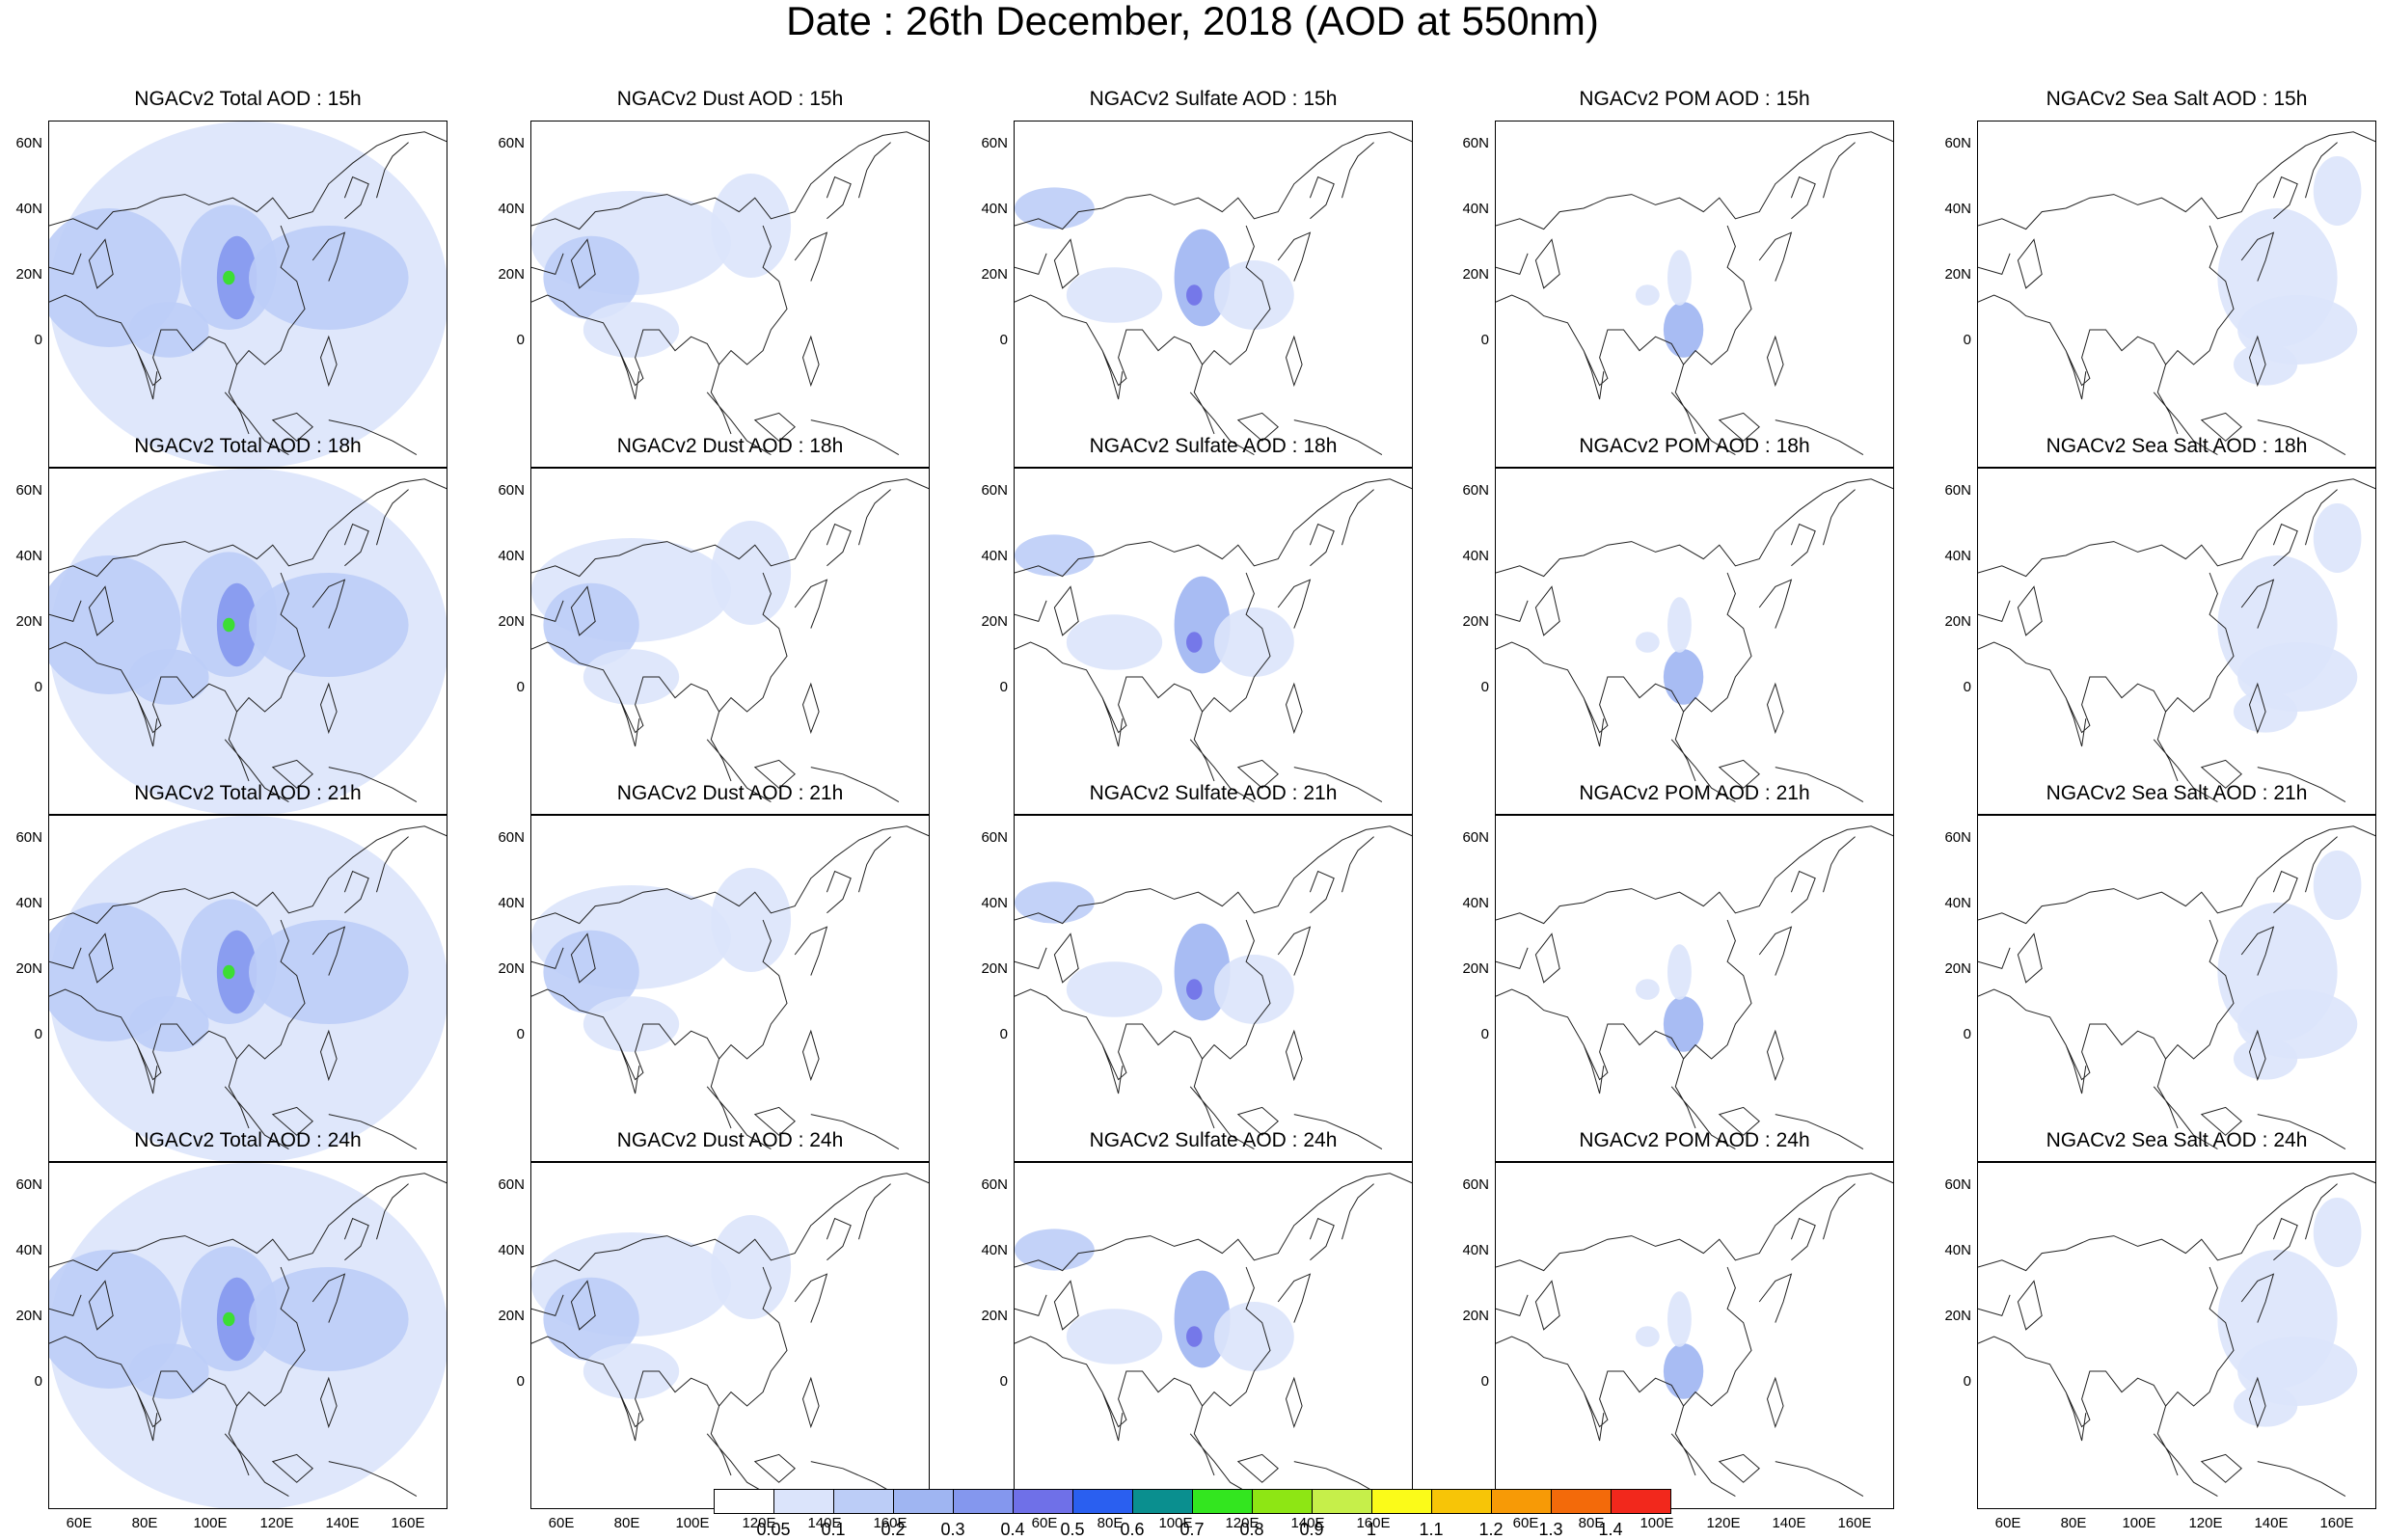  Describe the element at coordinates (2177, 99) in the screenshot. I see `panel-title: NGACv2 Sea Salt AOD : 15h` at that location.